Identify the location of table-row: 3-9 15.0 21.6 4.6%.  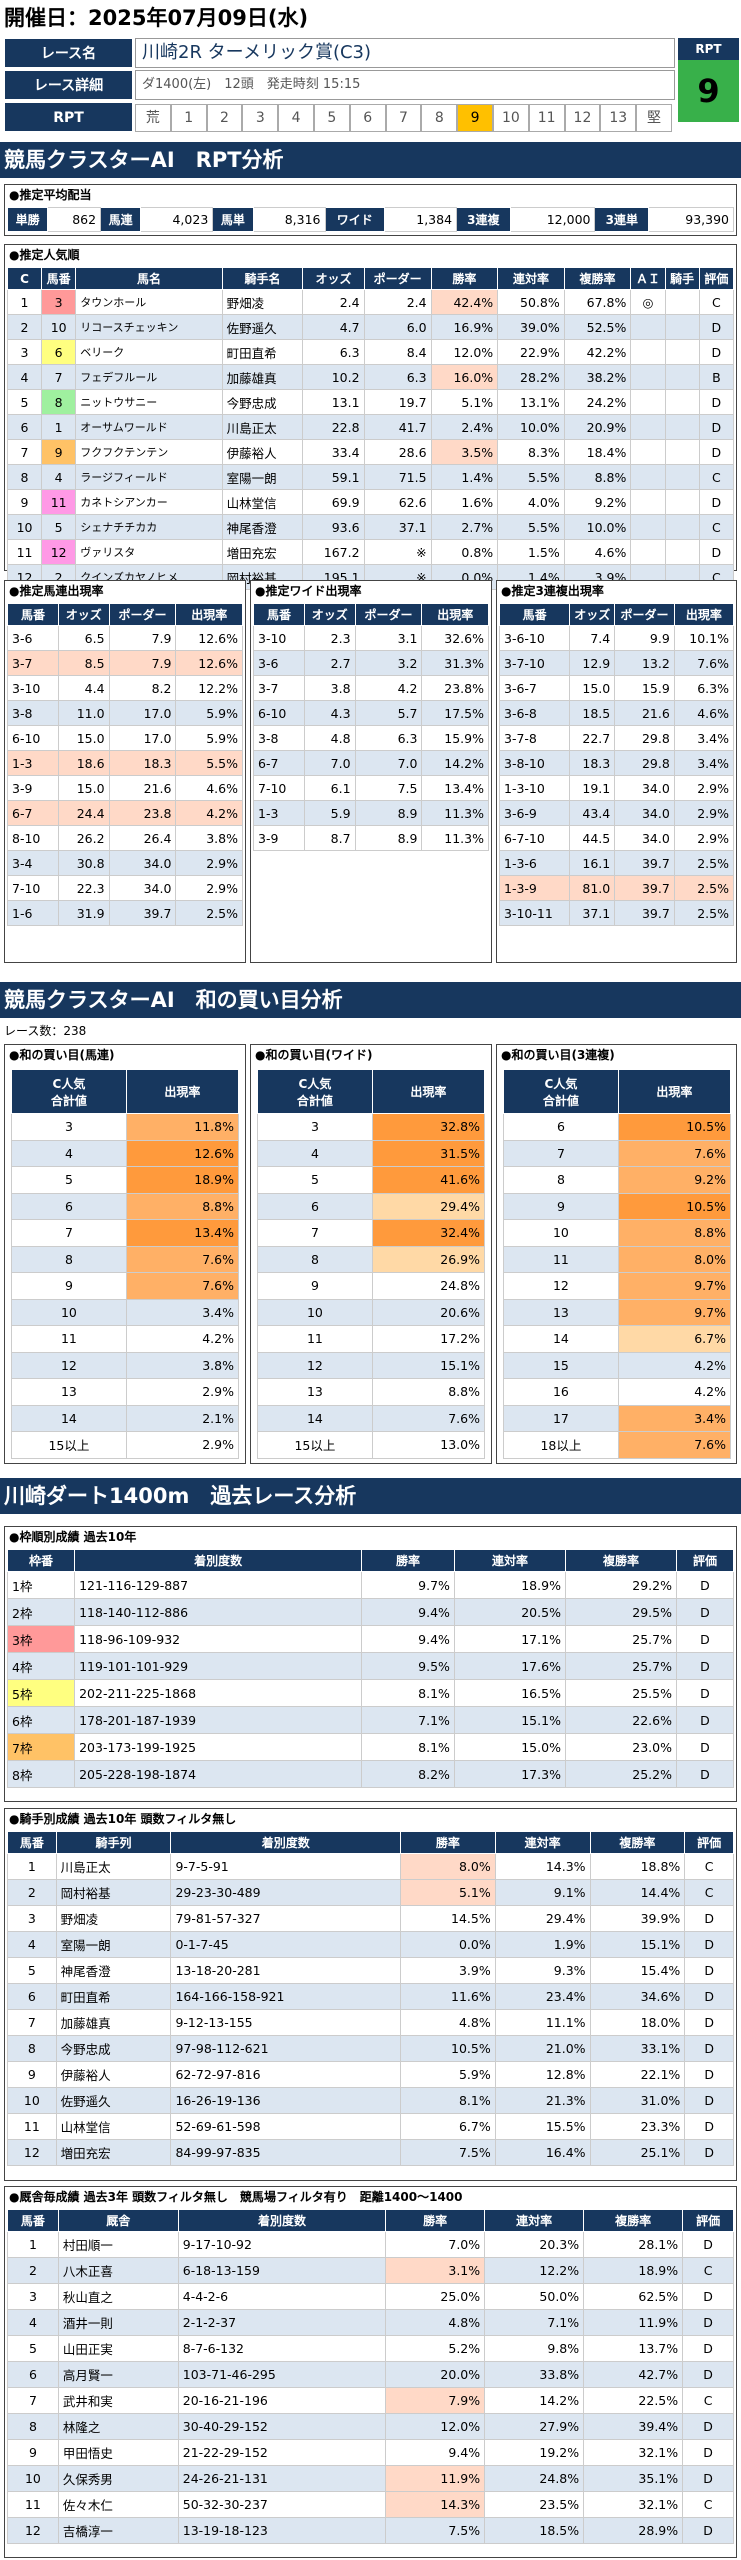
(124, 788).